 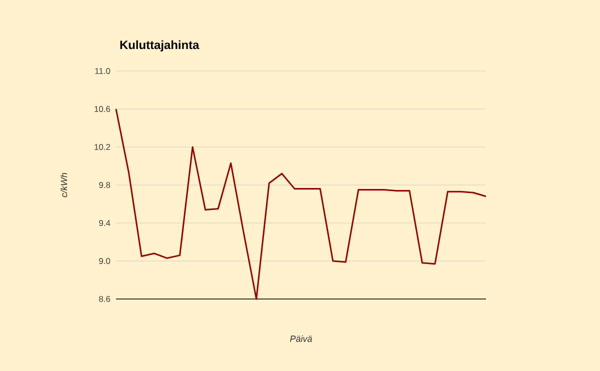 I want to click on y-tick-label: 10.6, so click(x=102, y=109).